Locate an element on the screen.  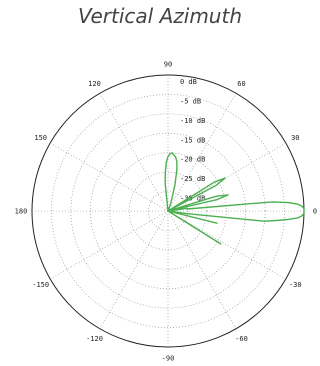
grid-ring is located at coordinates (168, 211).